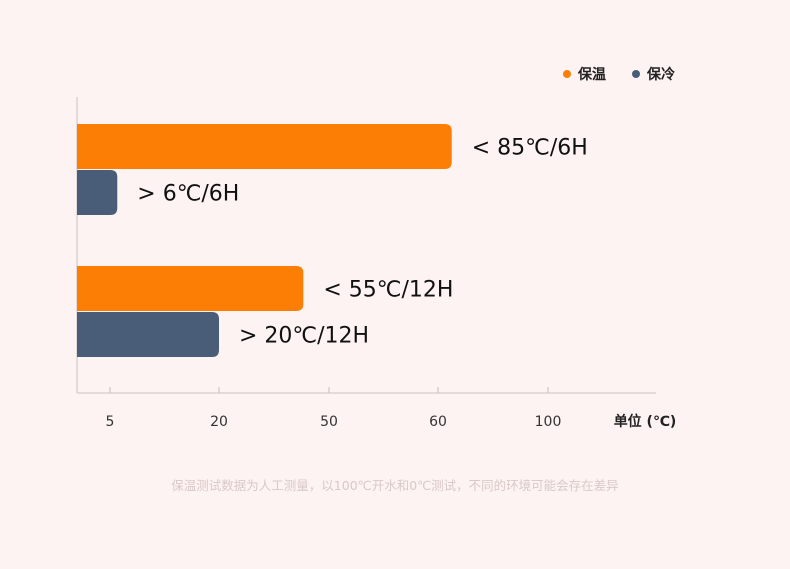 The width and height of the screenshot is (790, 569). Describe the element at coordinates (636, 74) in the screenshot. I see `legend-dot-cold` at that location.